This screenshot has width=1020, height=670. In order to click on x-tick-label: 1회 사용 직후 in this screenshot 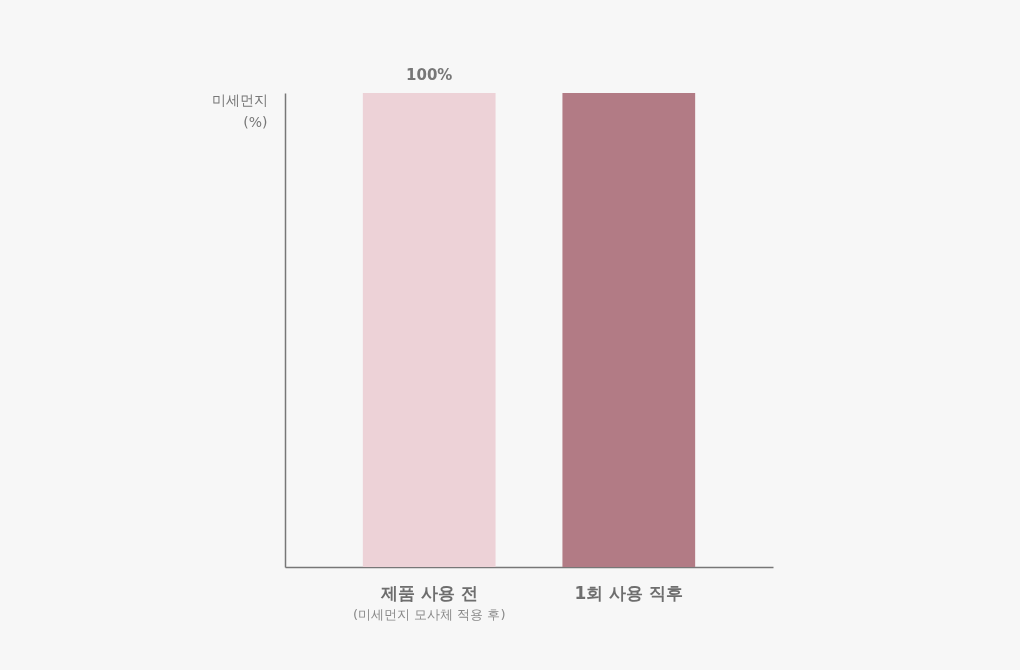, I will do `click(629, 592)`.